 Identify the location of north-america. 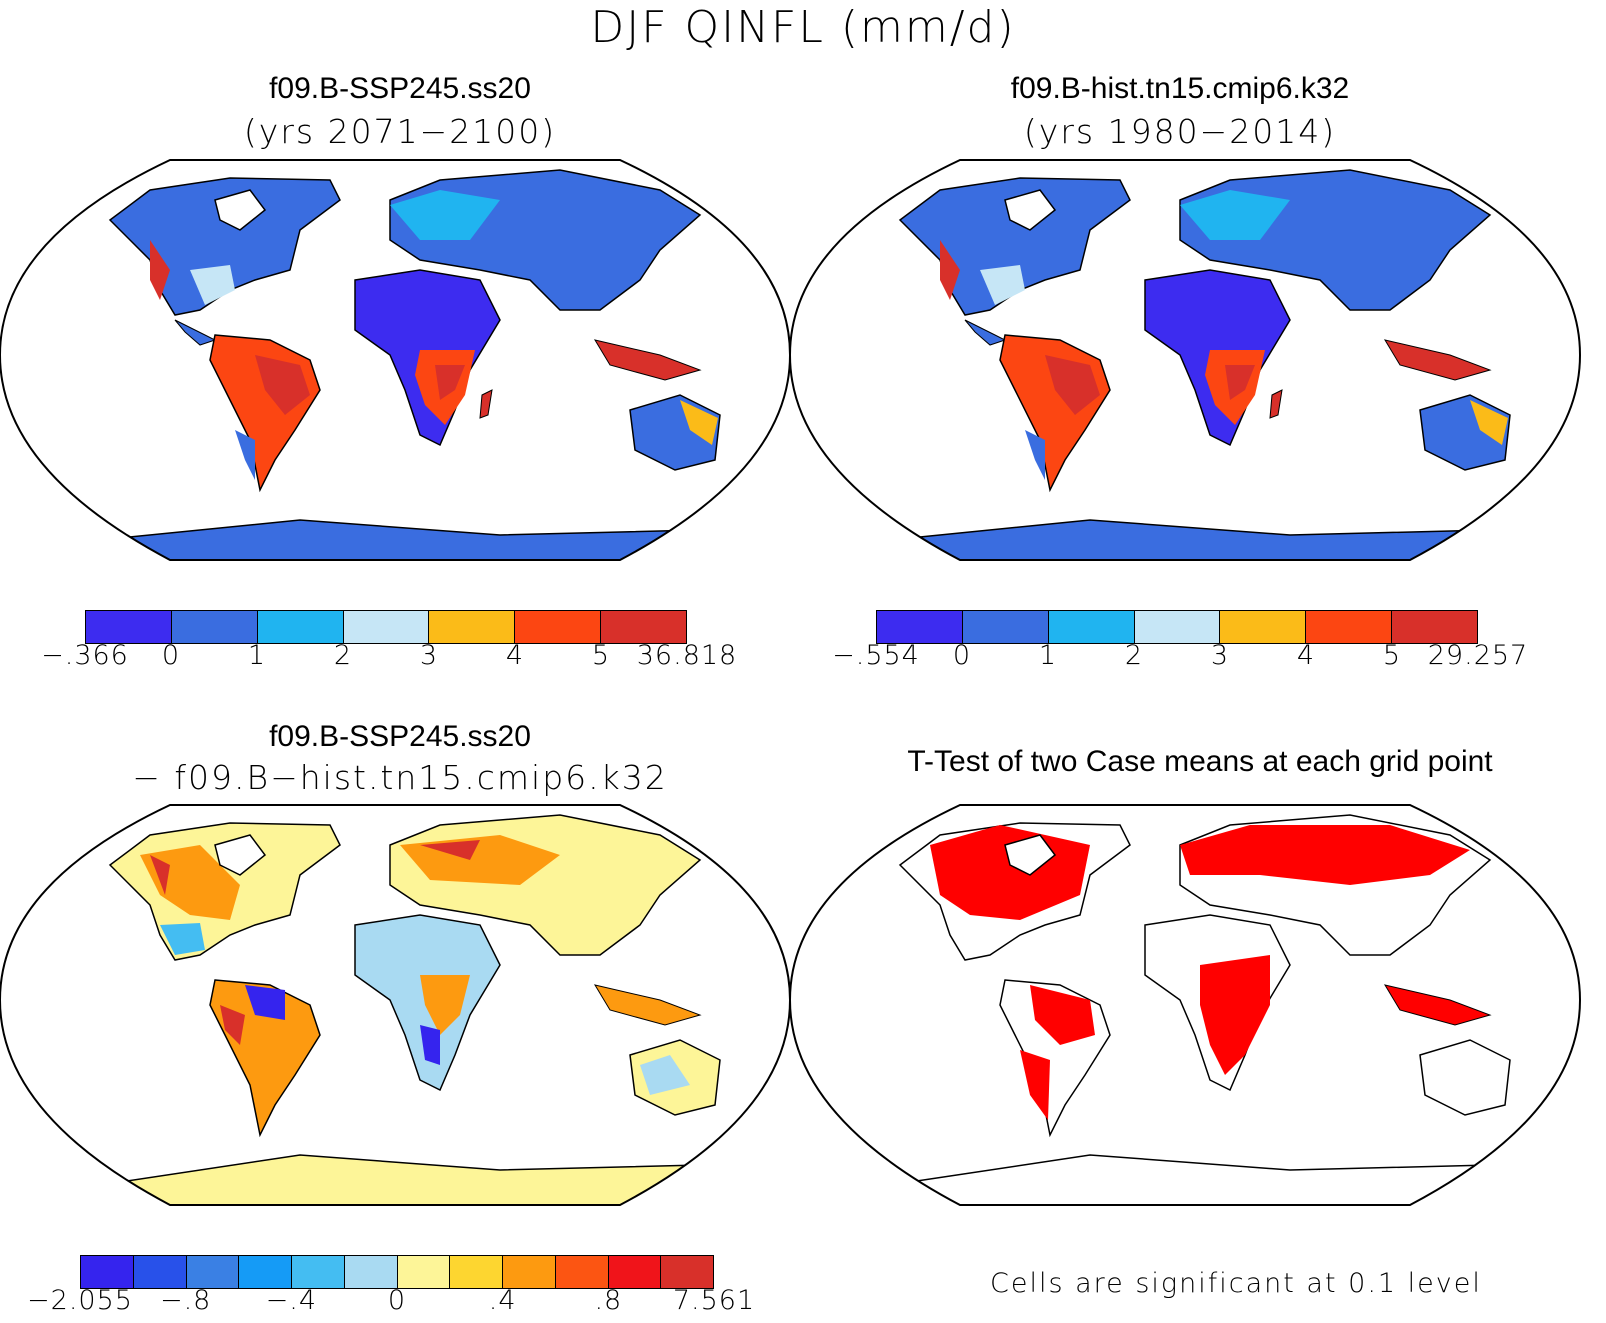
(224, 246).